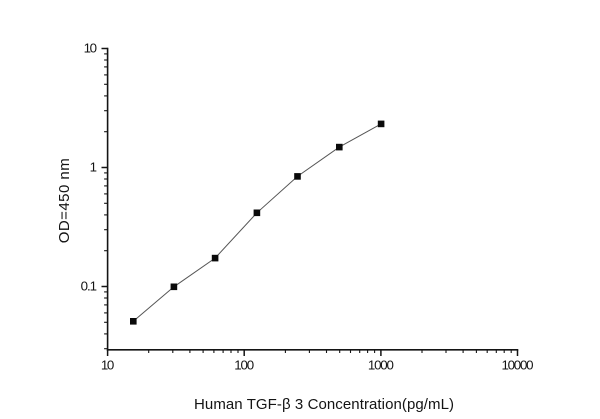 The image size is (600, 419). I want to click on svg-text: 10000, so click(518, 365).